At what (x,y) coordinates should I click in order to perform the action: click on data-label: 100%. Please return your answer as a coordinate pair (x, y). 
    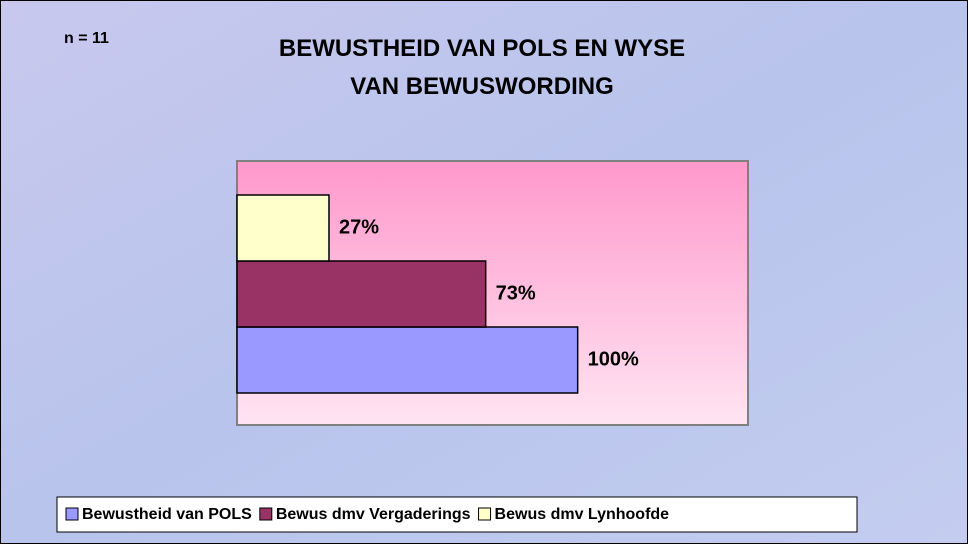
    Looking at the image, I should click on (613, 359).